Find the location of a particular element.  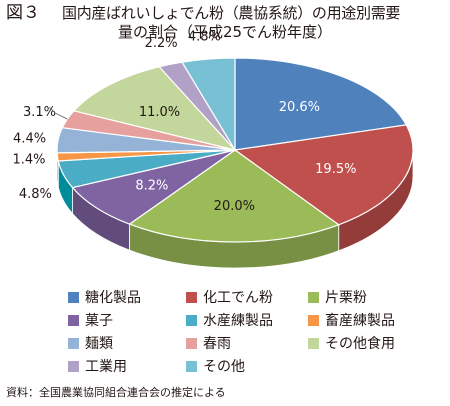

legend-item-0: 糖化製品 is located at coordinates (104, 298).